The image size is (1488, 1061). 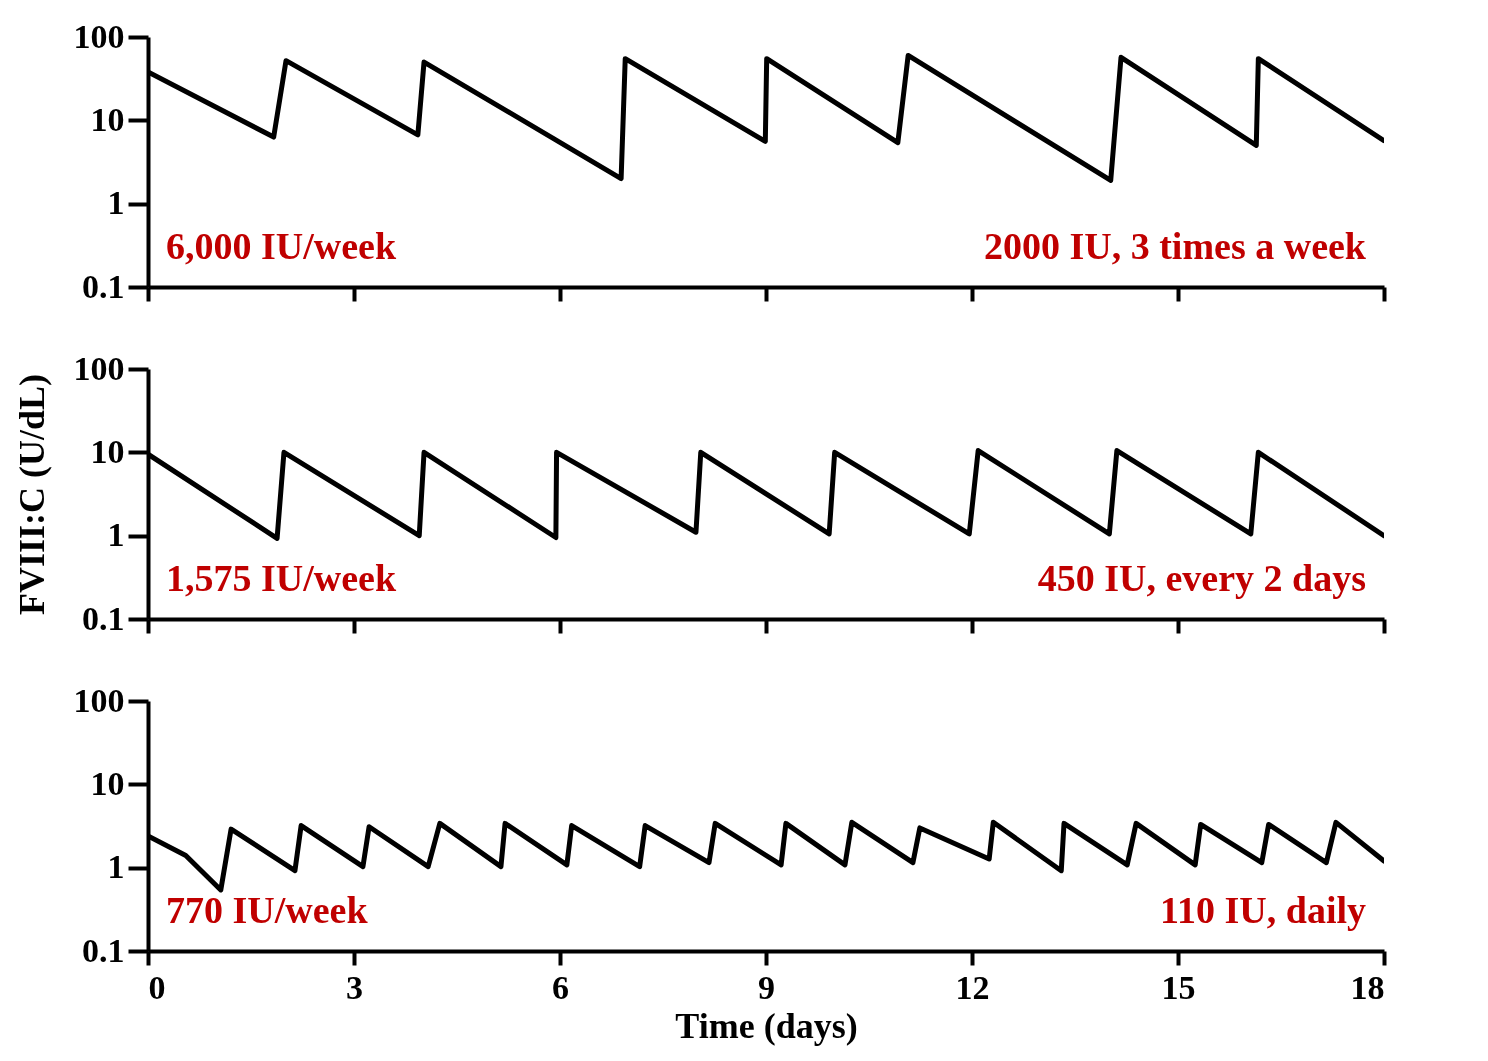 I want to click on x-tick-label: 12, so click(x=972, y=987).